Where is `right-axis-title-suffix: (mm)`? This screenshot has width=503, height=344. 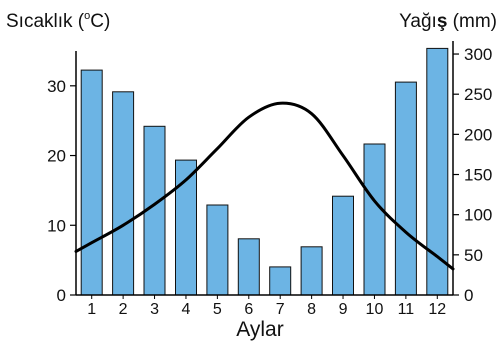 right-axis-title-suffix: (mm) is located at coordinates (472, 21).